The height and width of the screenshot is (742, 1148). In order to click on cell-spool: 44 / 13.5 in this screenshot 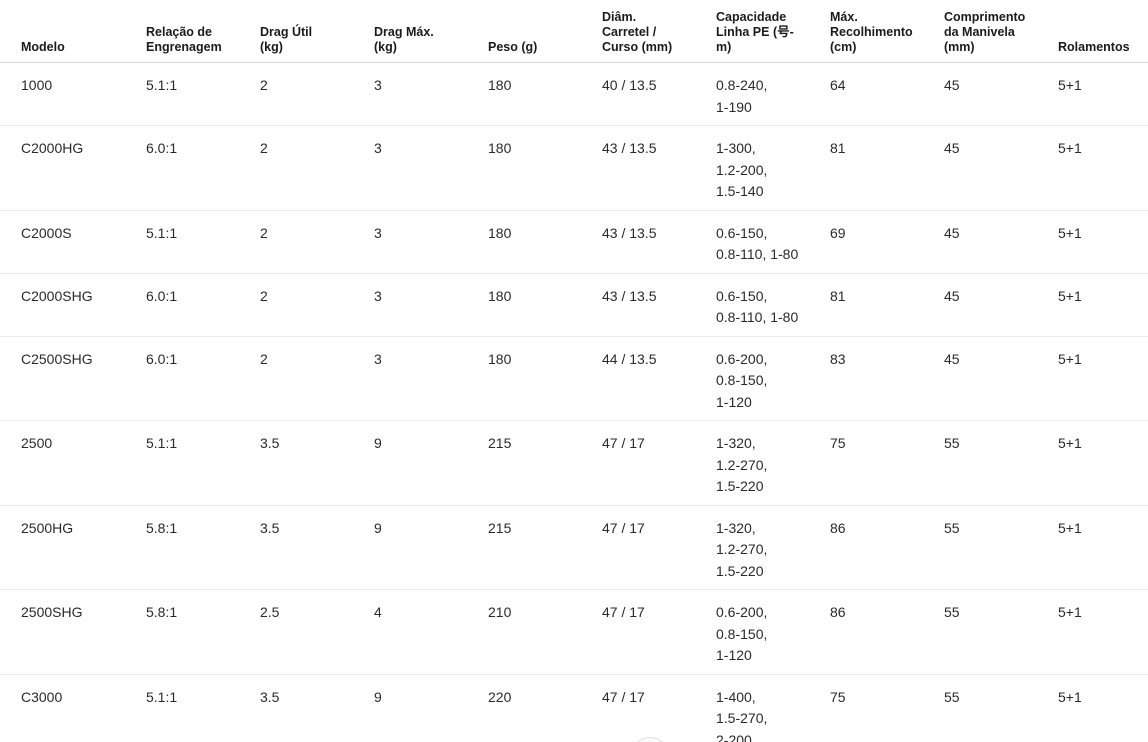, I will do `click(659, 378)`.